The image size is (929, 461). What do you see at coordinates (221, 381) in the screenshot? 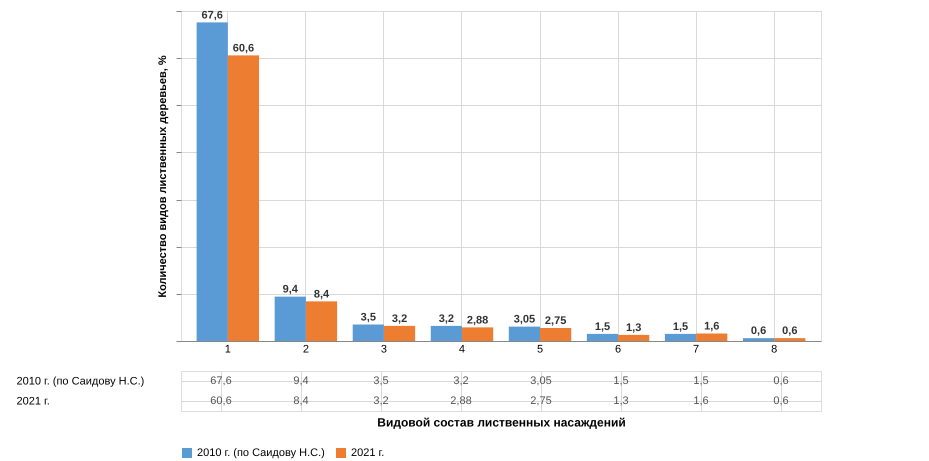
I see `data-label: 67,6` at bounding box center [221, 381].